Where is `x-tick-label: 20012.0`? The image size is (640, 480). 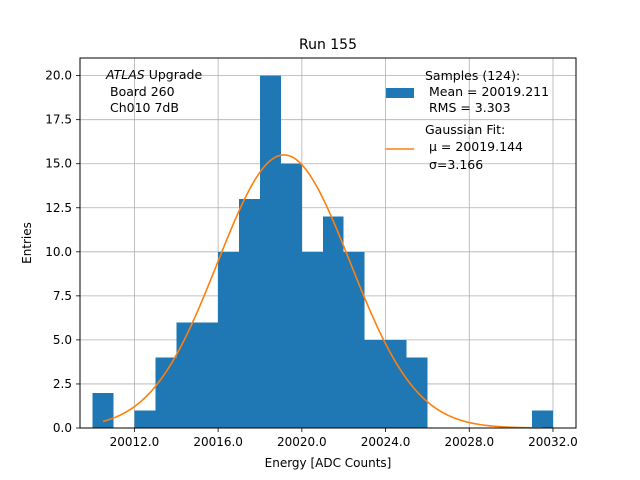 x-tick-label: 20012.0 is located at coordinates (135, 442).